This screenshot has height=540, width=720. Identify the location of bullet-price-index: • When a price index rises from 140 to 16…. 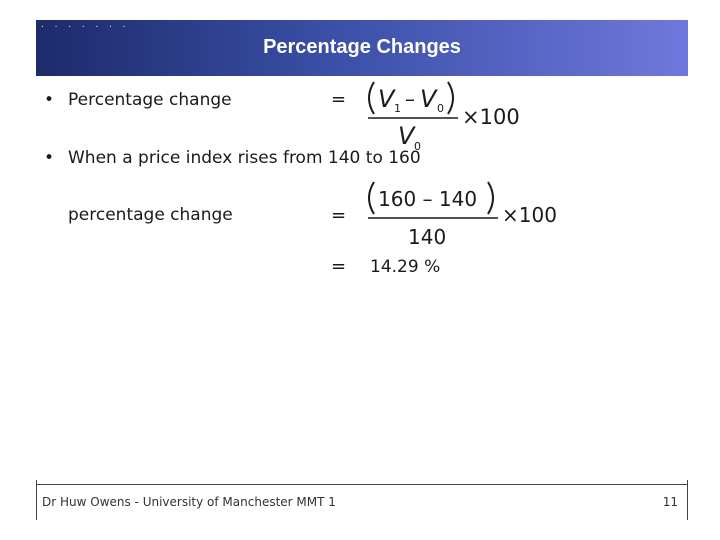
(232, 158).